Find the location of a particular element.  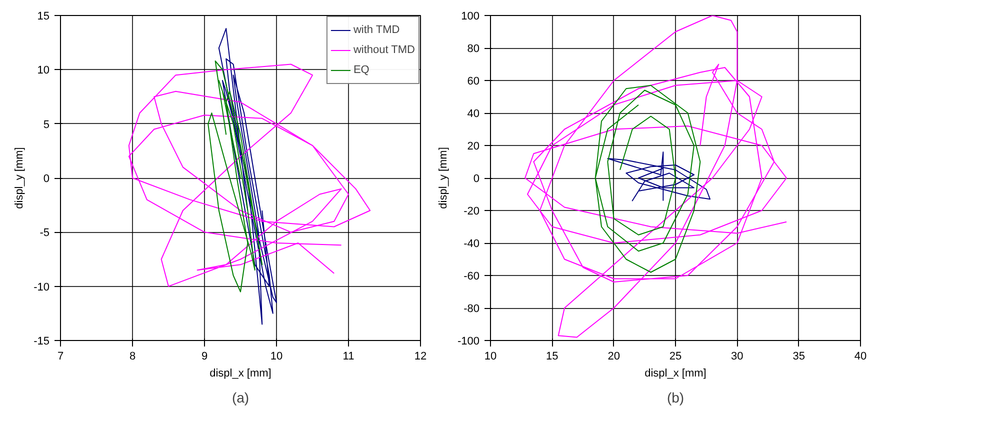

y-tick-label: -40 is located at coordinates (472, 244).